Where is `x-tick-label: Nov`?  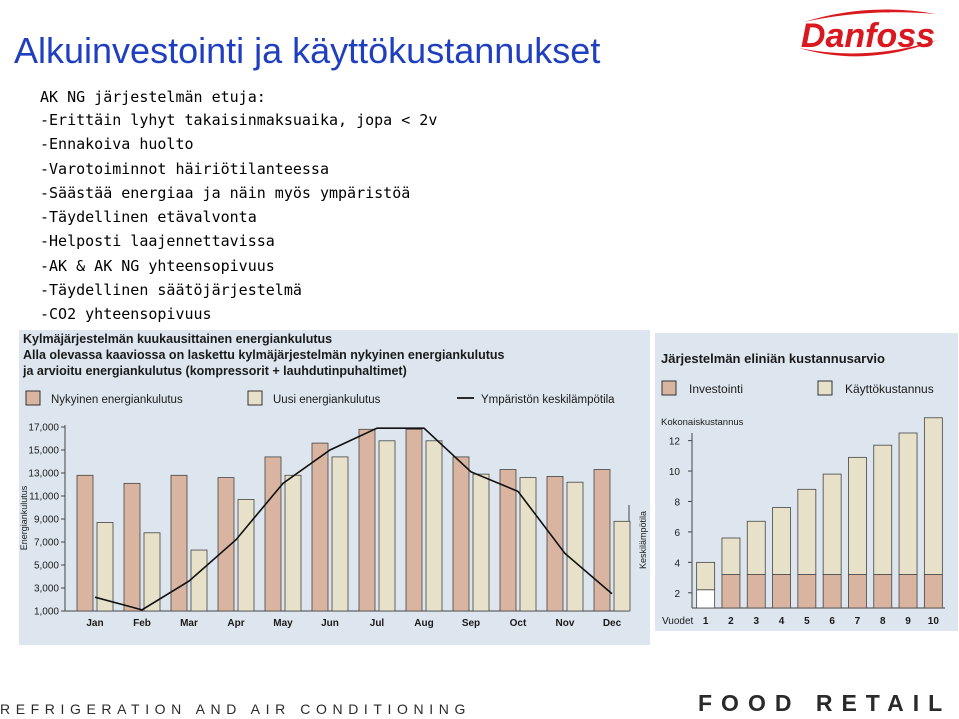
x-tick-label: Nov is located at coordinates (565, 623).